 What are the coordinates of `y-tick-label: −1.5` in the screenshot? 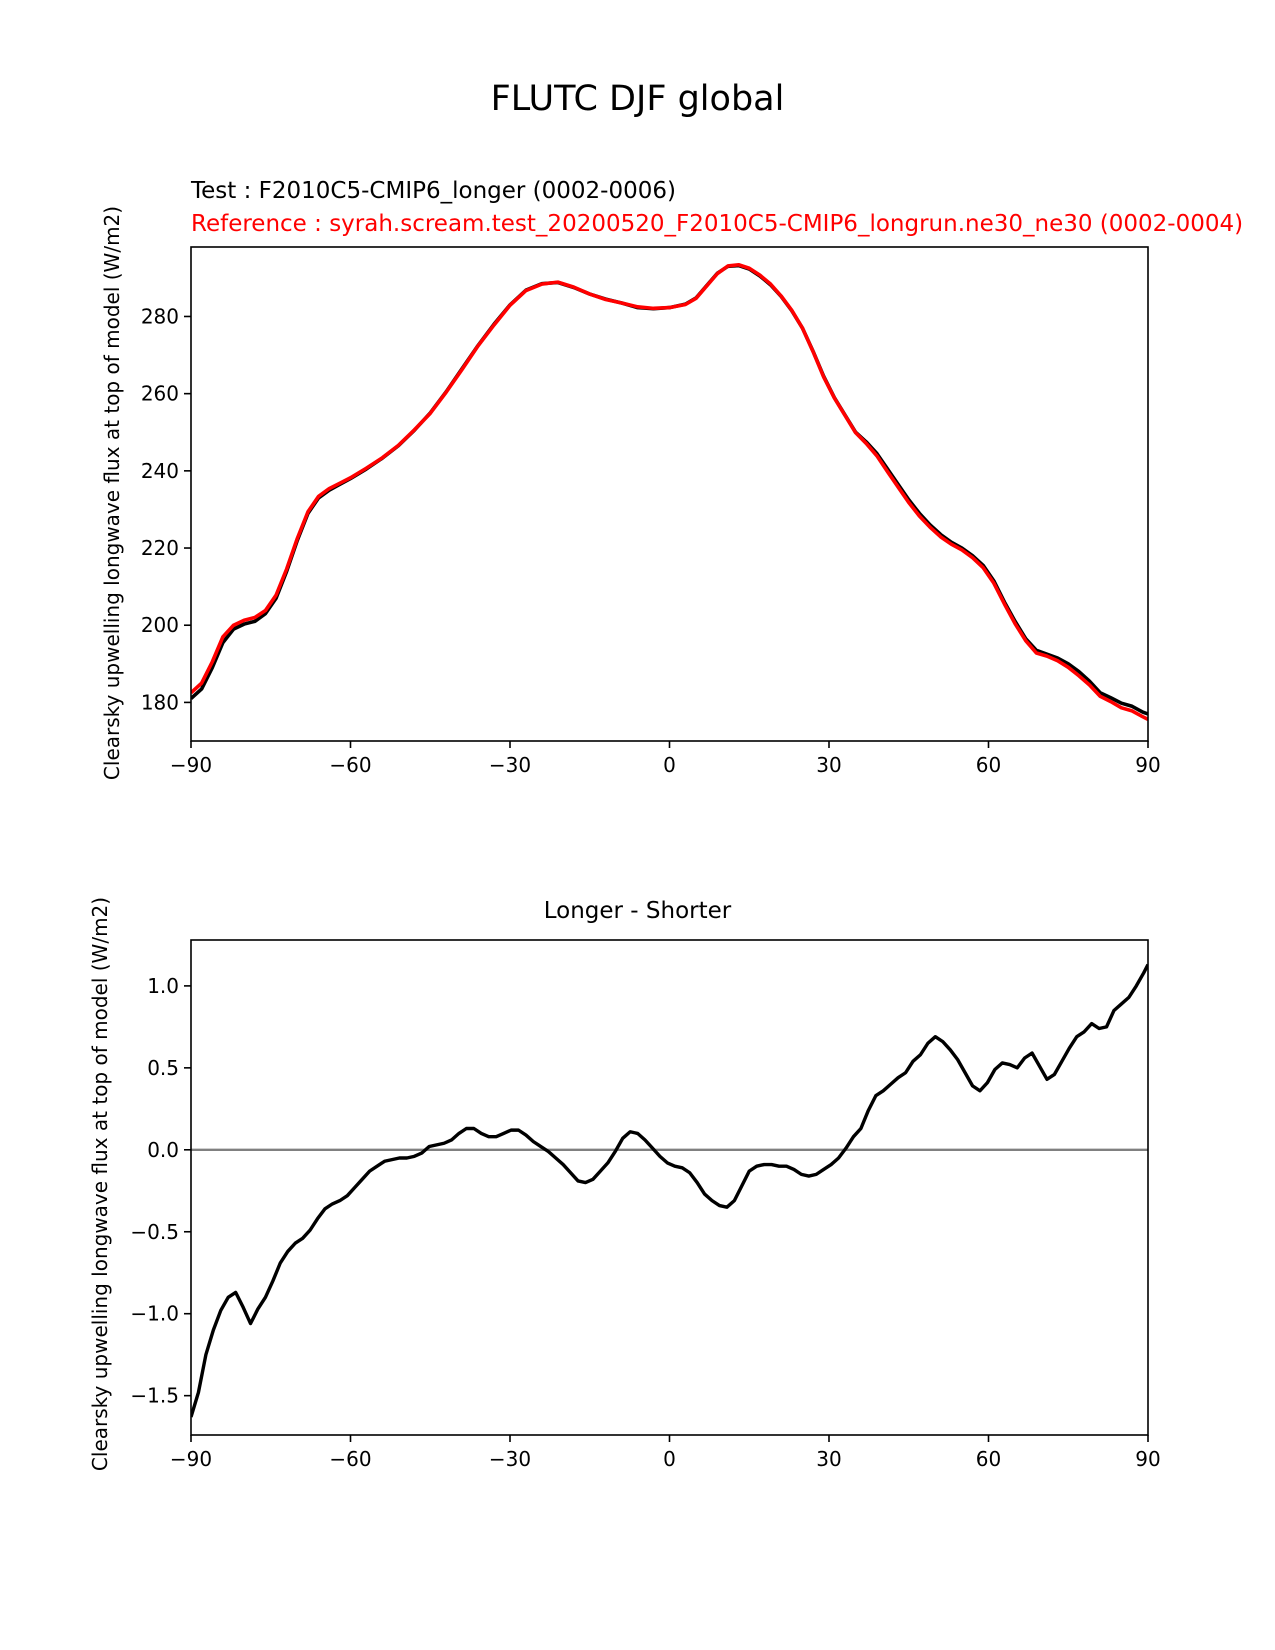 It's located at (154, 1396).